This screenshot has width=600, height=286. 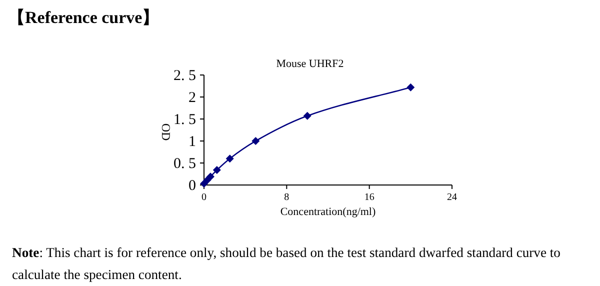 What do you see at coordinates (328, 212) in the screenshot?
I see `x-axis-title: Concentration(ng/ml)` at bounding box center [328, 212].